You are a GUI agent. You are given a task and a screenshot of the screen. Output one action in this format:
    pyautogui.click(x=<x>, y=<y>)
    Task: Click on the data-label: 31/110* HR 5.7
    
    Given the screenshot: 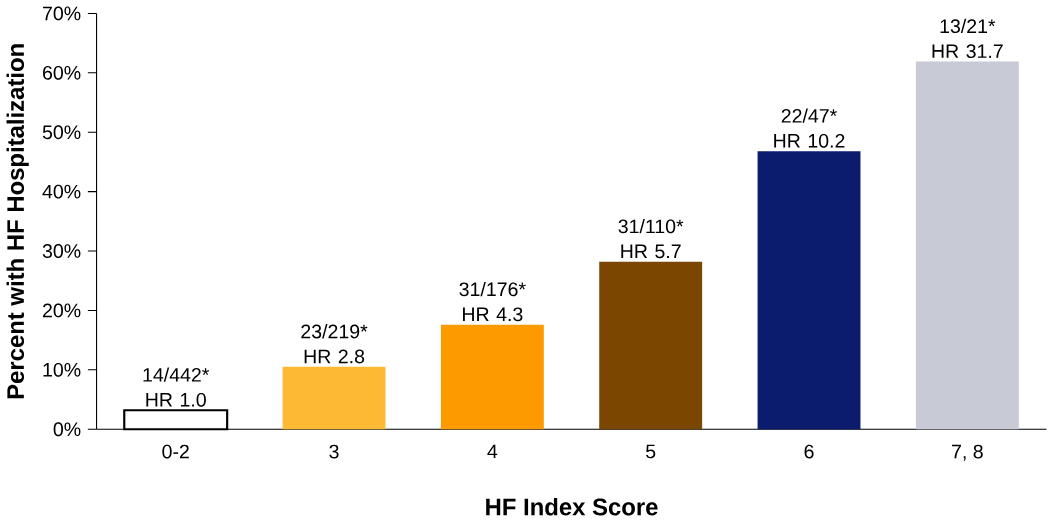 What is the action you would take?
    pyautogui.click(x=651, y=238)
    